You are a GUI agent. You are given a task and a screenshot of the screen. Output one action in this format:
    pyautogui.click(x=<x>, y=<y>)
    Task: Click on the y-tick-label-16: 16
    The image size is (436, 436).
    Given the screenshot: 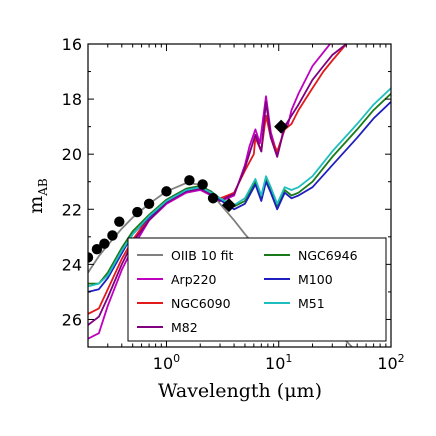 What is the action you would take?
    pyautogui.click(x=72, y=44)
    